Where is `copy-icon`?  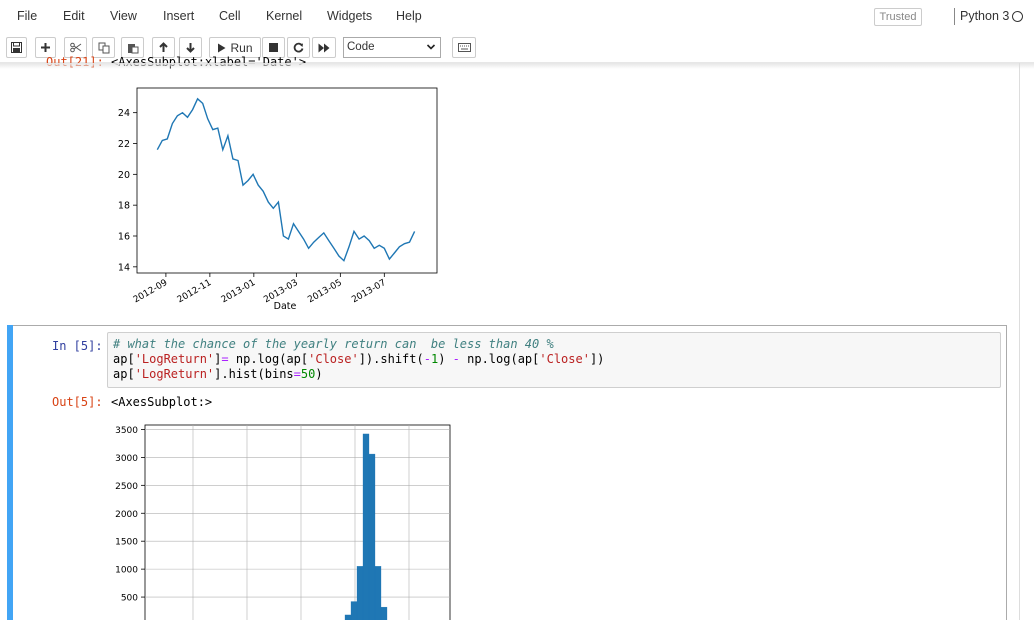
copy-icon is located at coordinates (103, 47).